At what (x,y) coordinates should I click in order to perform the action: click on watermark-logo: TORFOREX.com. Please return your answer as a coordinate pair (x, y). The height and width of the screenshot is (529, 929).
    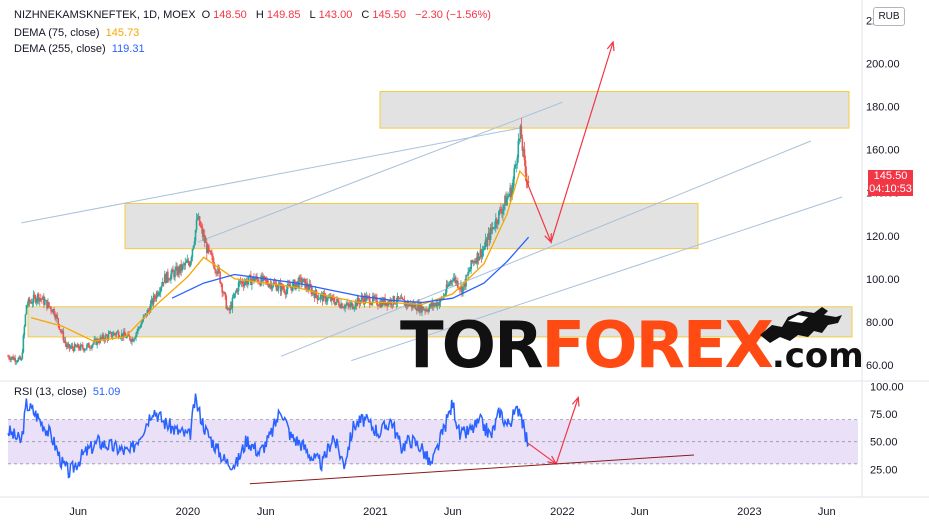
    Looking at the image, I should click on (632, 346).